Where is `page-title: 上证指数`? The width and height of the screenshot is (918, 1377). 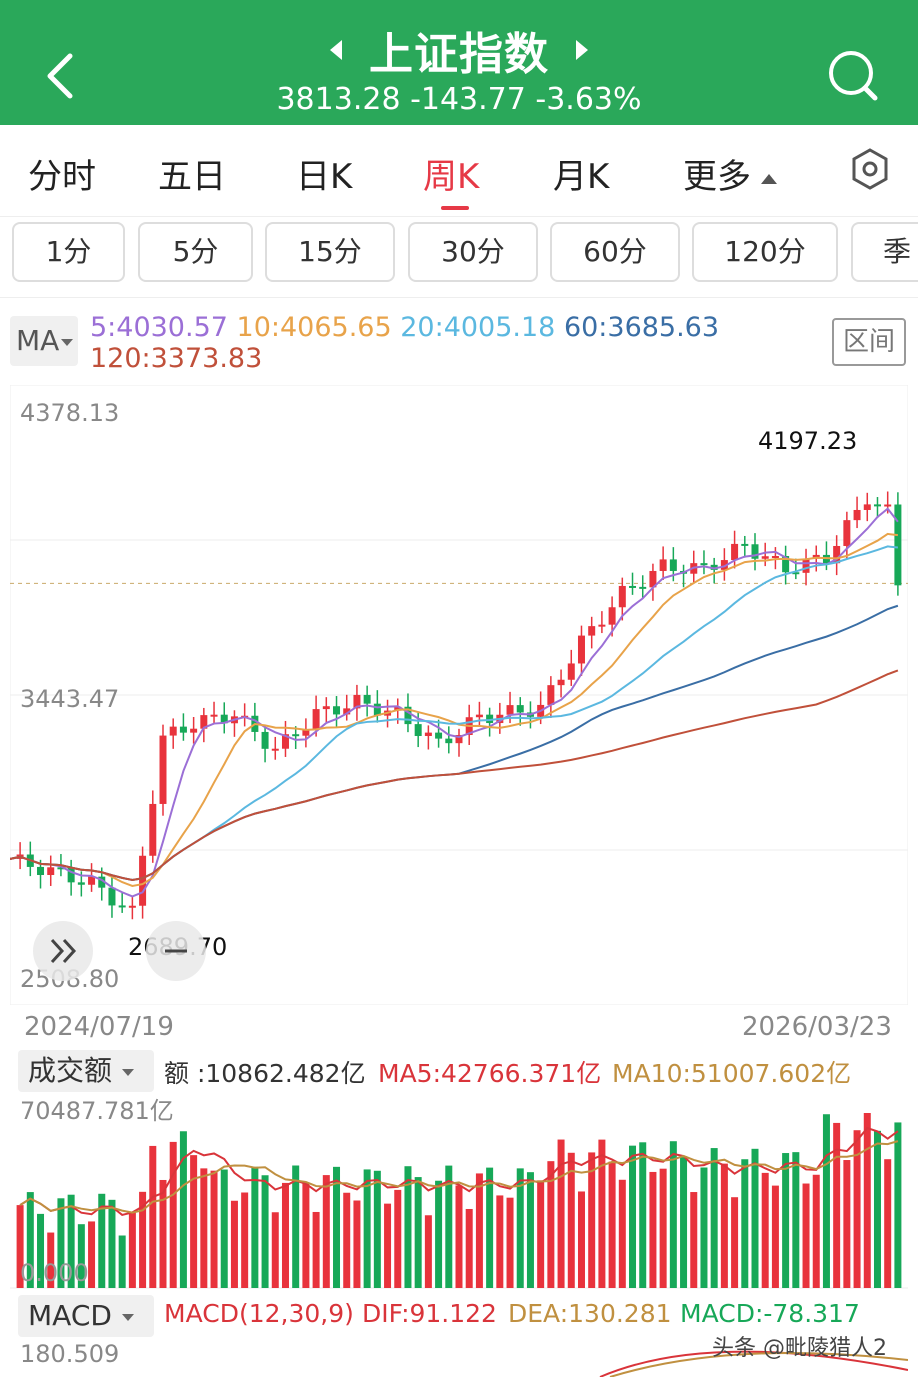
page-title: 上证指数 is located at coordinates (459, 54).